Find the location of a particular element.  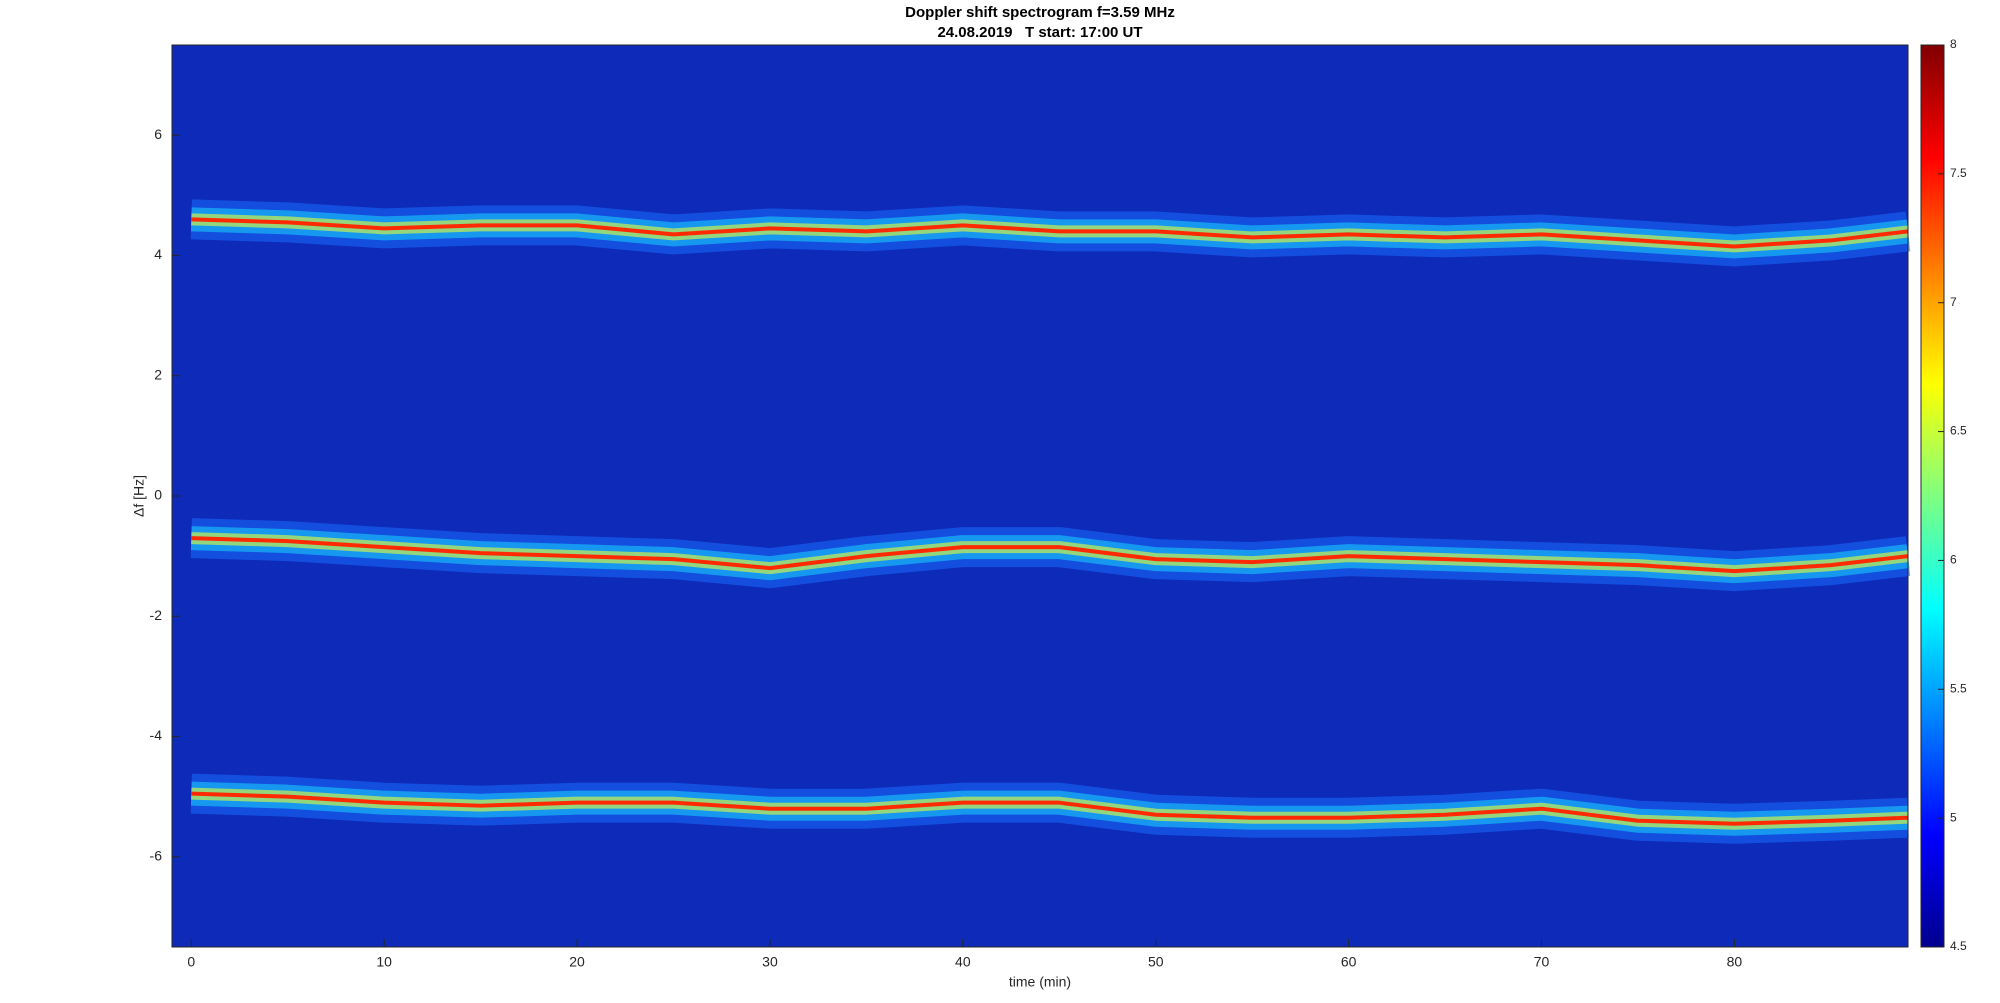

x-tick-label: 20 is located at coordinates (577, 962).